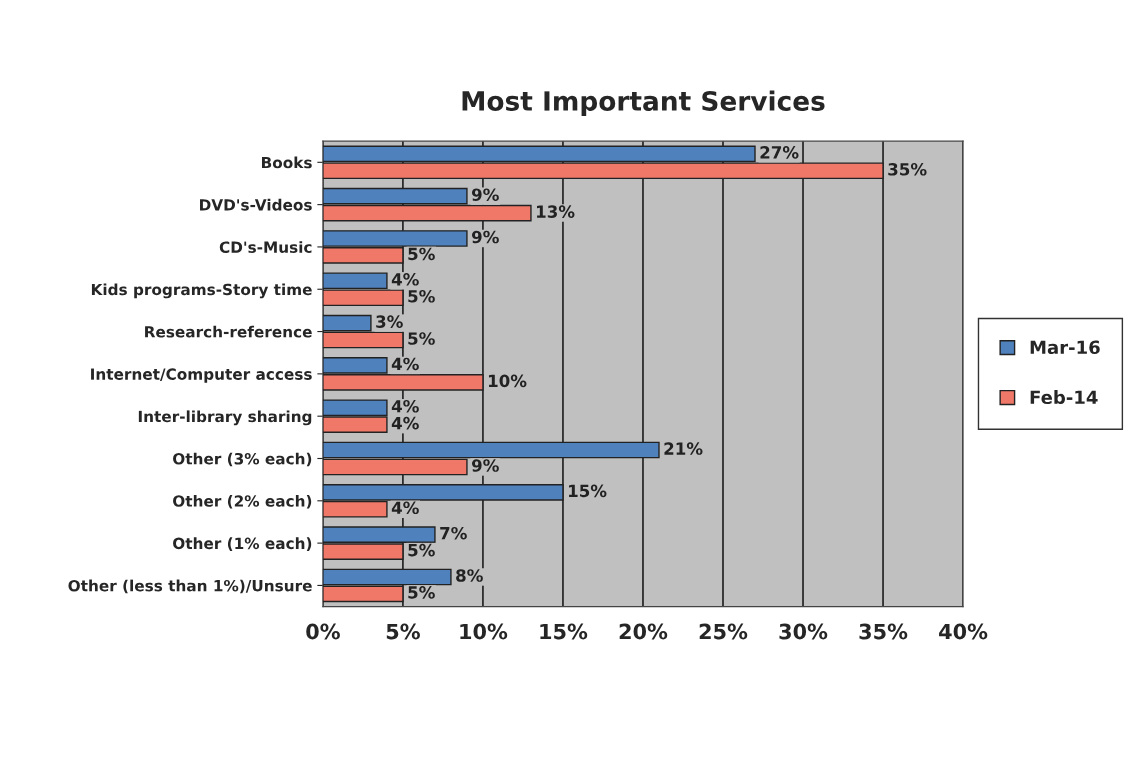 The image size is (1133, 763). Describe the element at coordinates (507, 381) in the screenshot. I see `data-label: 10%` at that location.